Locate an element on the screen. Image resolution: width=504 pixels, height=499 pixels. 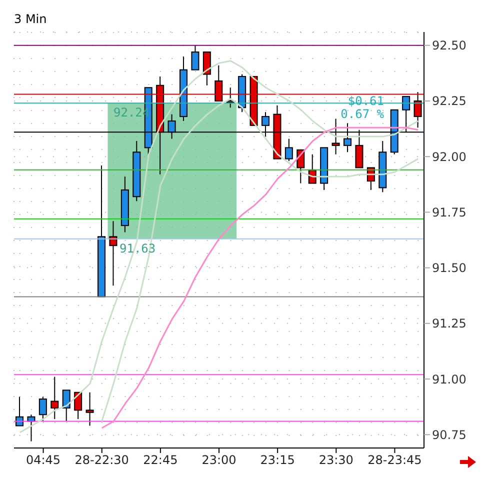
annotation: 91.63 is located at coordinates (138, 248).